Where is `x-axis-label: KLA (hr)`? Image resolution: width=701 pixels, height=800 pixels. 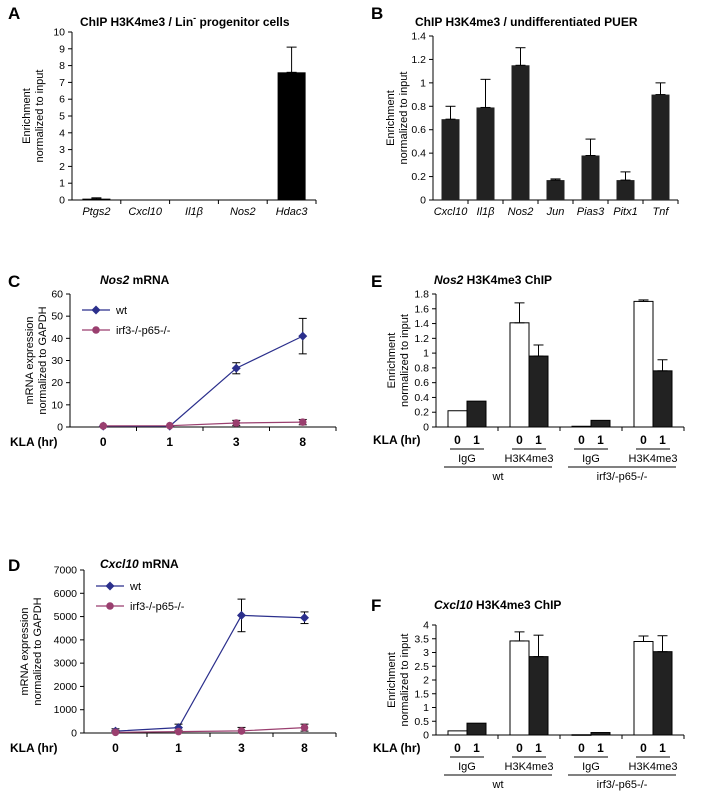
x-axis-label: KLA (hr) is located at coordinates (34, 748).